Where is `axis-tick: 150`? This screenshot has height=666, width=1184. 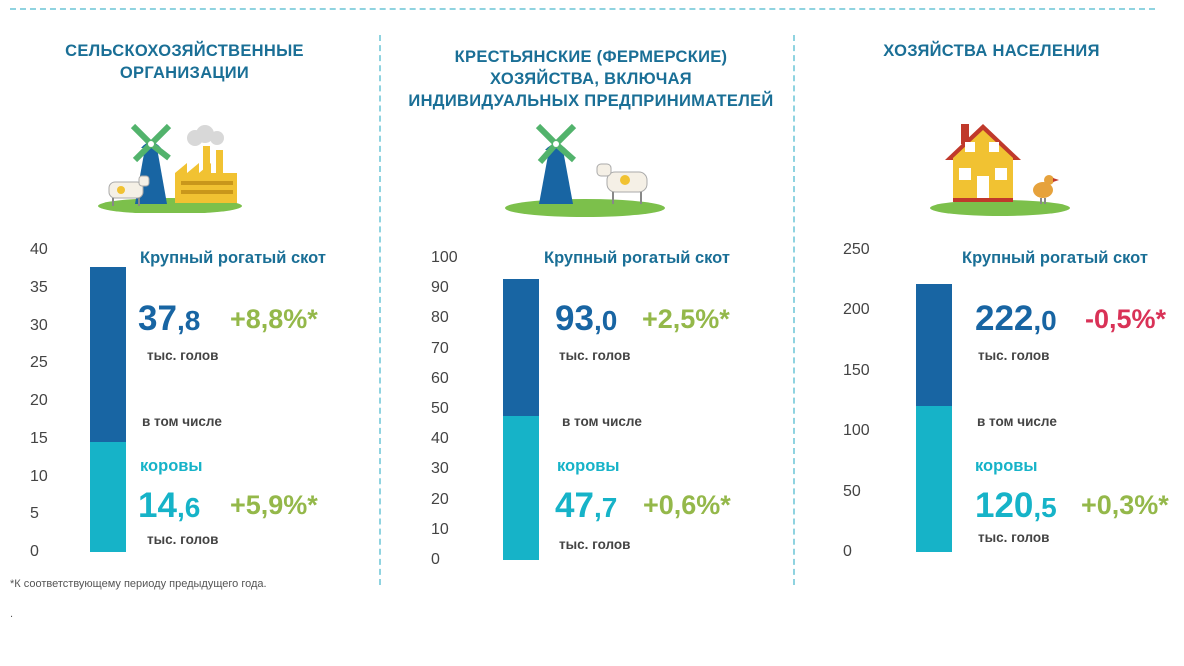 axis-tick: 150 is located at coordinates (856, 370).